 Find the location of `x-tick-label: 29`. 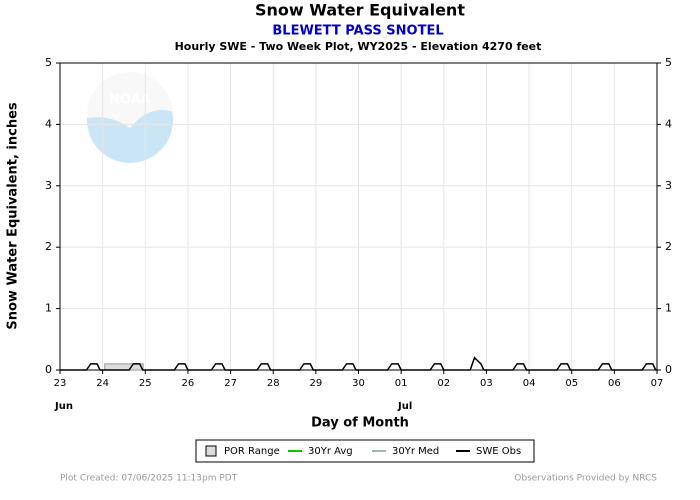

x-tick-label: 29 is located at coordinates (315, 383).